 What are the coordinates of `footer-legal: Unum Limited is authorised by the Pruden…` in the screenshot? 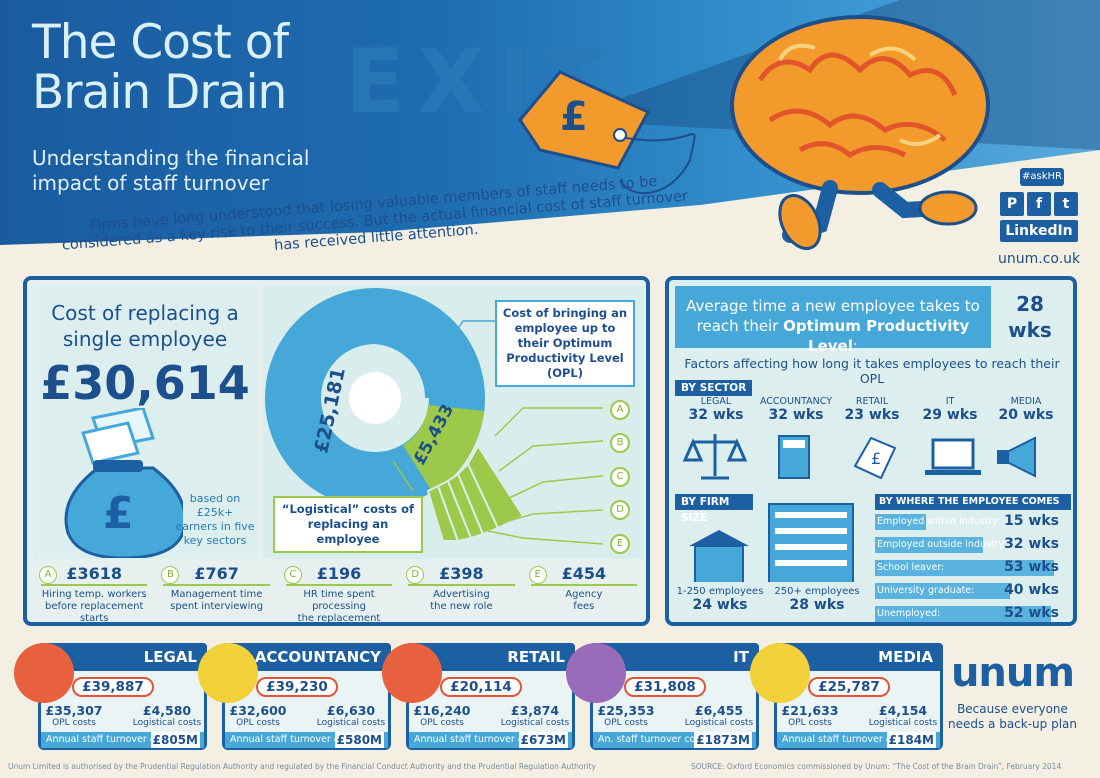 It's located at (302, 766).